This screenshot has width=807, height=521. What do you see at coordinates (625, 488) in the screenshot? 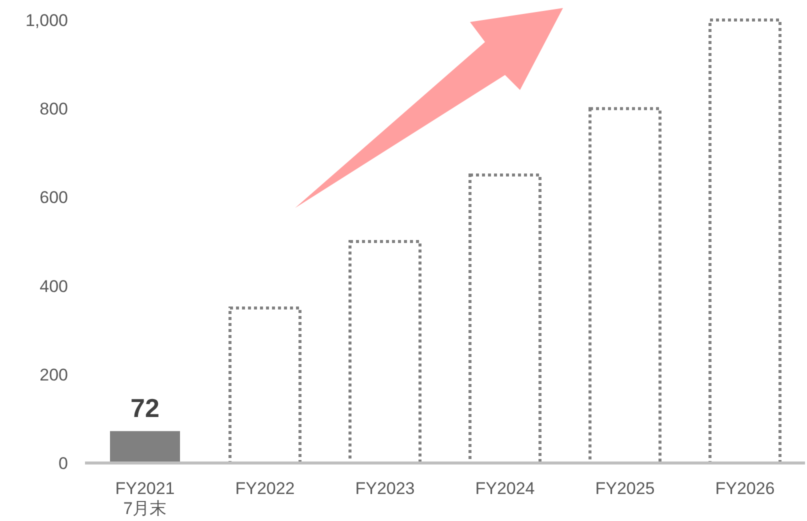
I see `x-tick-label: FY2025` at bounding box center [625, 488].